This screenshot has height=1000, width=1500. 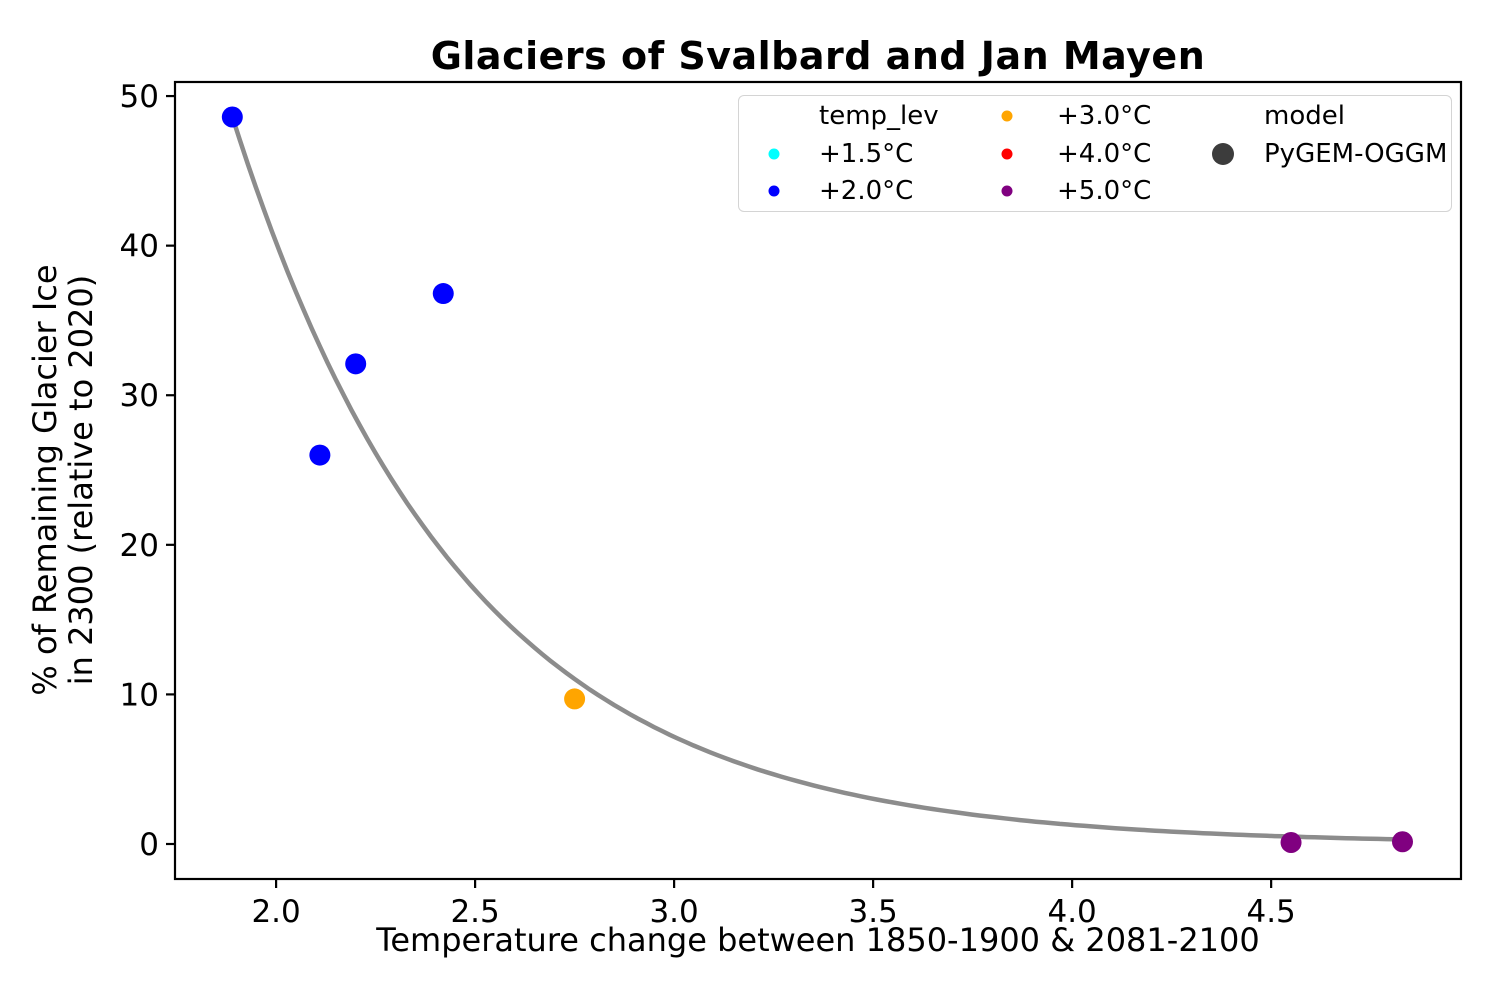 I want to click on legend-entry-3-0c-marker-icon, so click(x=1007, y=116).